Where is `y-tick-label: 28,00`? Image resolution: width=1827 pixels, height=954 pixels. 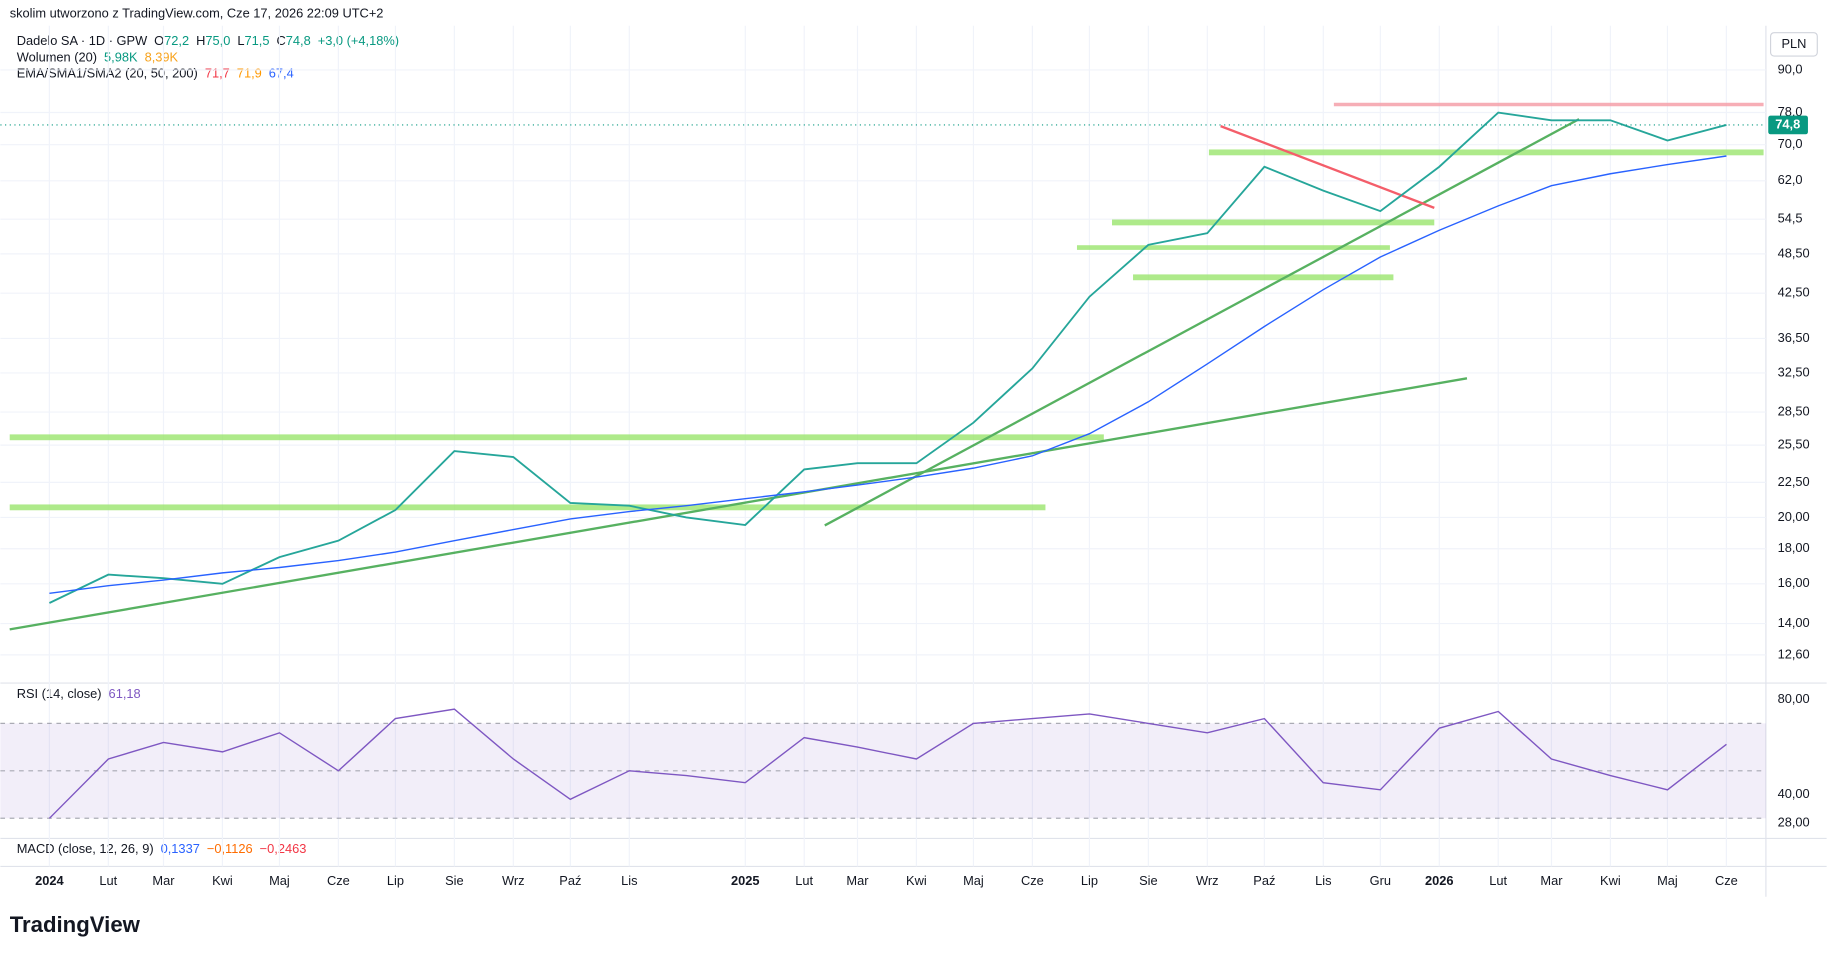
y-tick-label: 28,00 is located at coordinates (1794, 821).